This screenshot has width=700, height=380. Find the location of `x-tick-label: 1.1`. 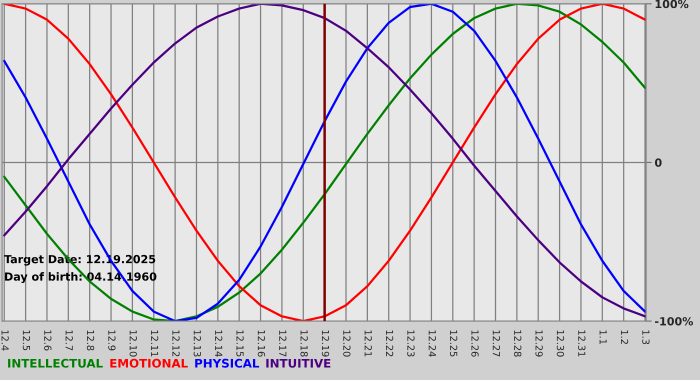

x-tick-label: 1.1 is located at coordinates (603, 337).